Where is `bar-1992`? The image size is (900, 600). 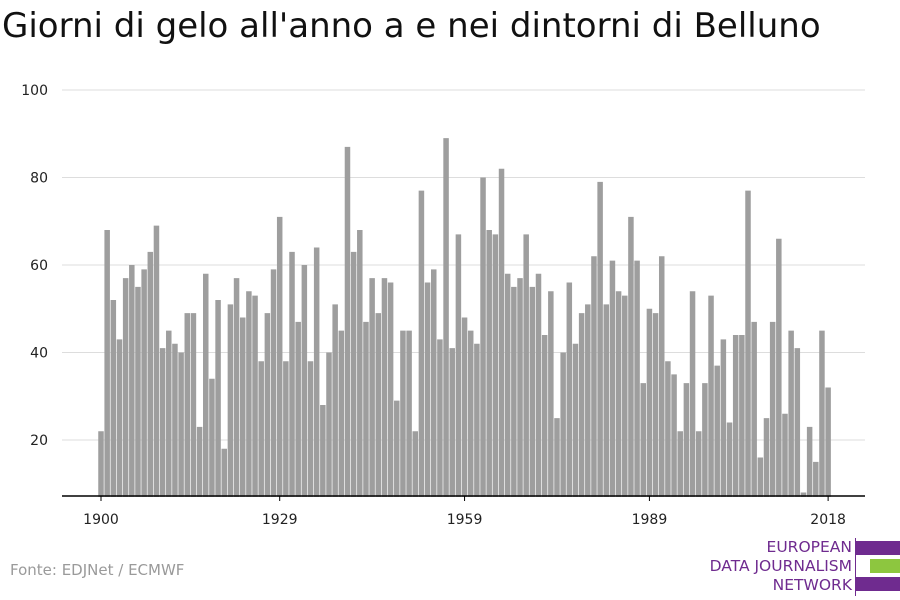 bar-1992 is located at coordinates (668, 429).